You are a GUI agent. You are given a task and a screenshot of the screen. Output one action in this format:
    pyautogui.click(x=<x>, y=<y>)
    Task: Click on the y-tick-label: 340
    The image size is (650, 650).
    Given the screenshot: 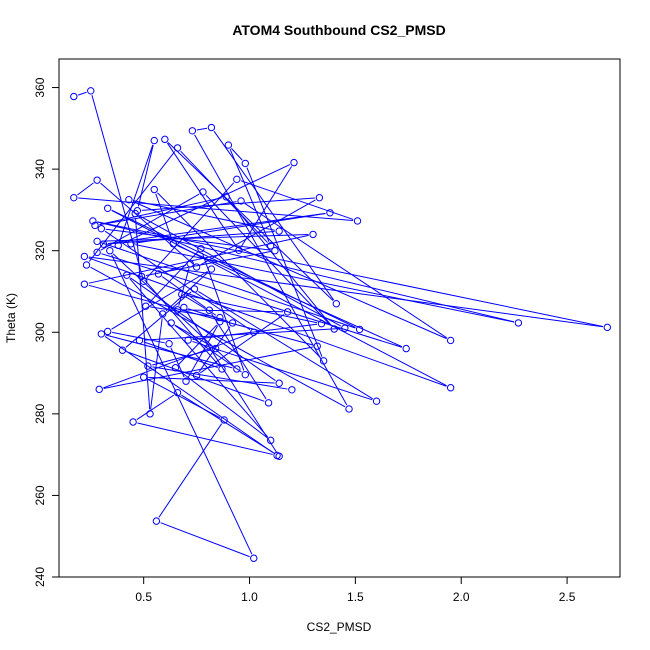 What is the action you would take?
    pyautogui.click(x=40, y=169)
    